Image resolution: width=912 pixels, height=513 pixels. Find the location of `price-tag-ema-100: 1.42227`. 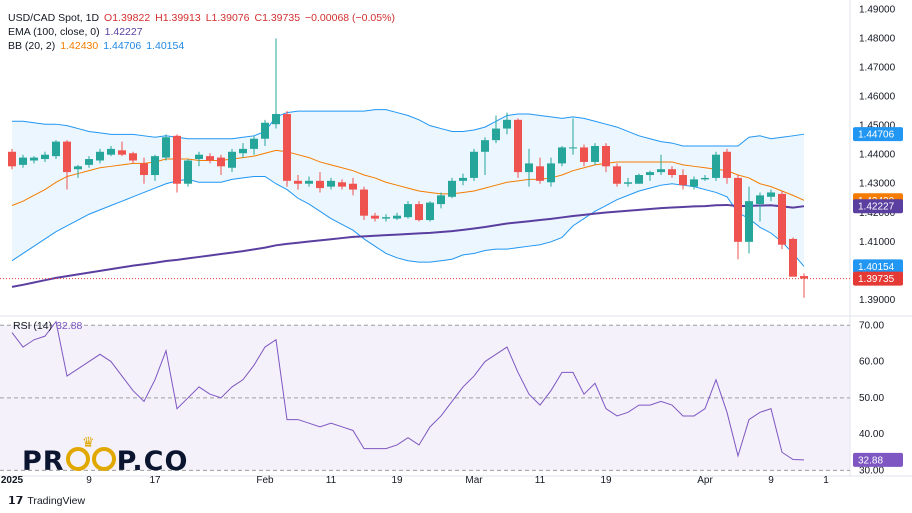

price-tag-ema-100: 1.42227 is located at coordinates (878, 206).